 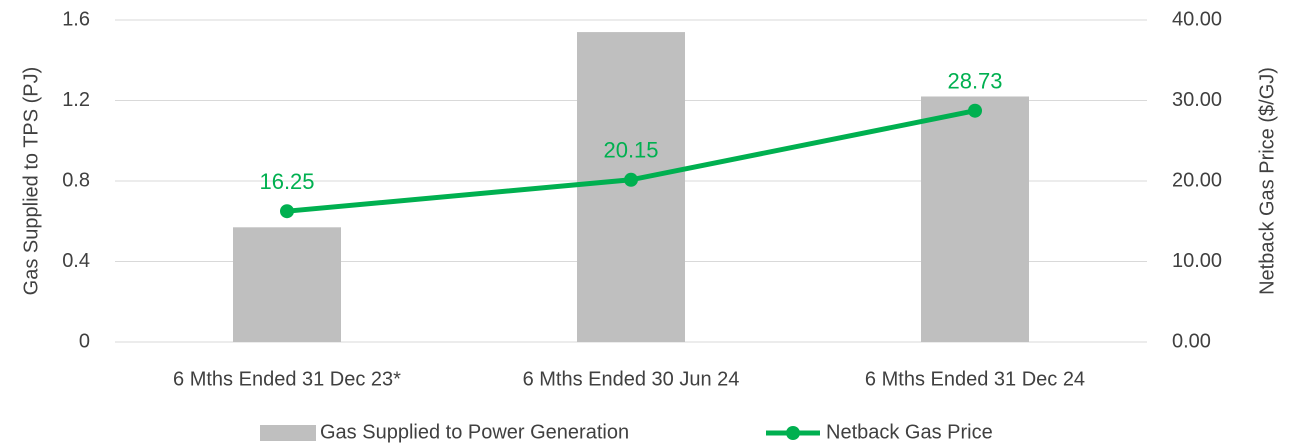 I want to click on y2-tick-label: 20.00, so click(x=1197, y=180).